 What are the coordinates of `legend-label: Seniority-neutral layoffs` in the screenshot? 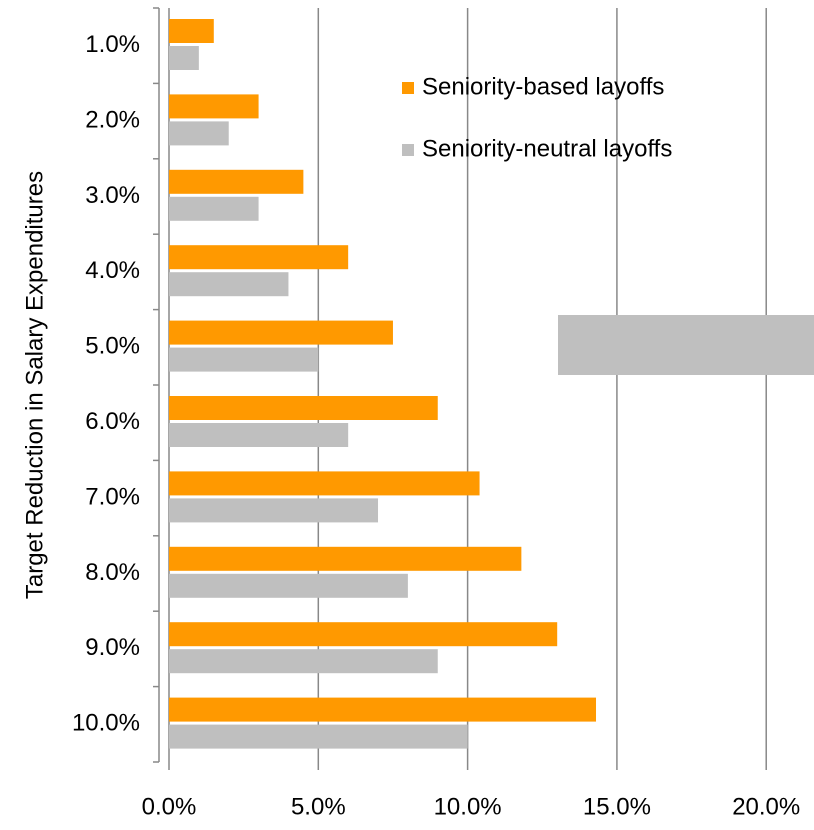 It's located at (547, 148).